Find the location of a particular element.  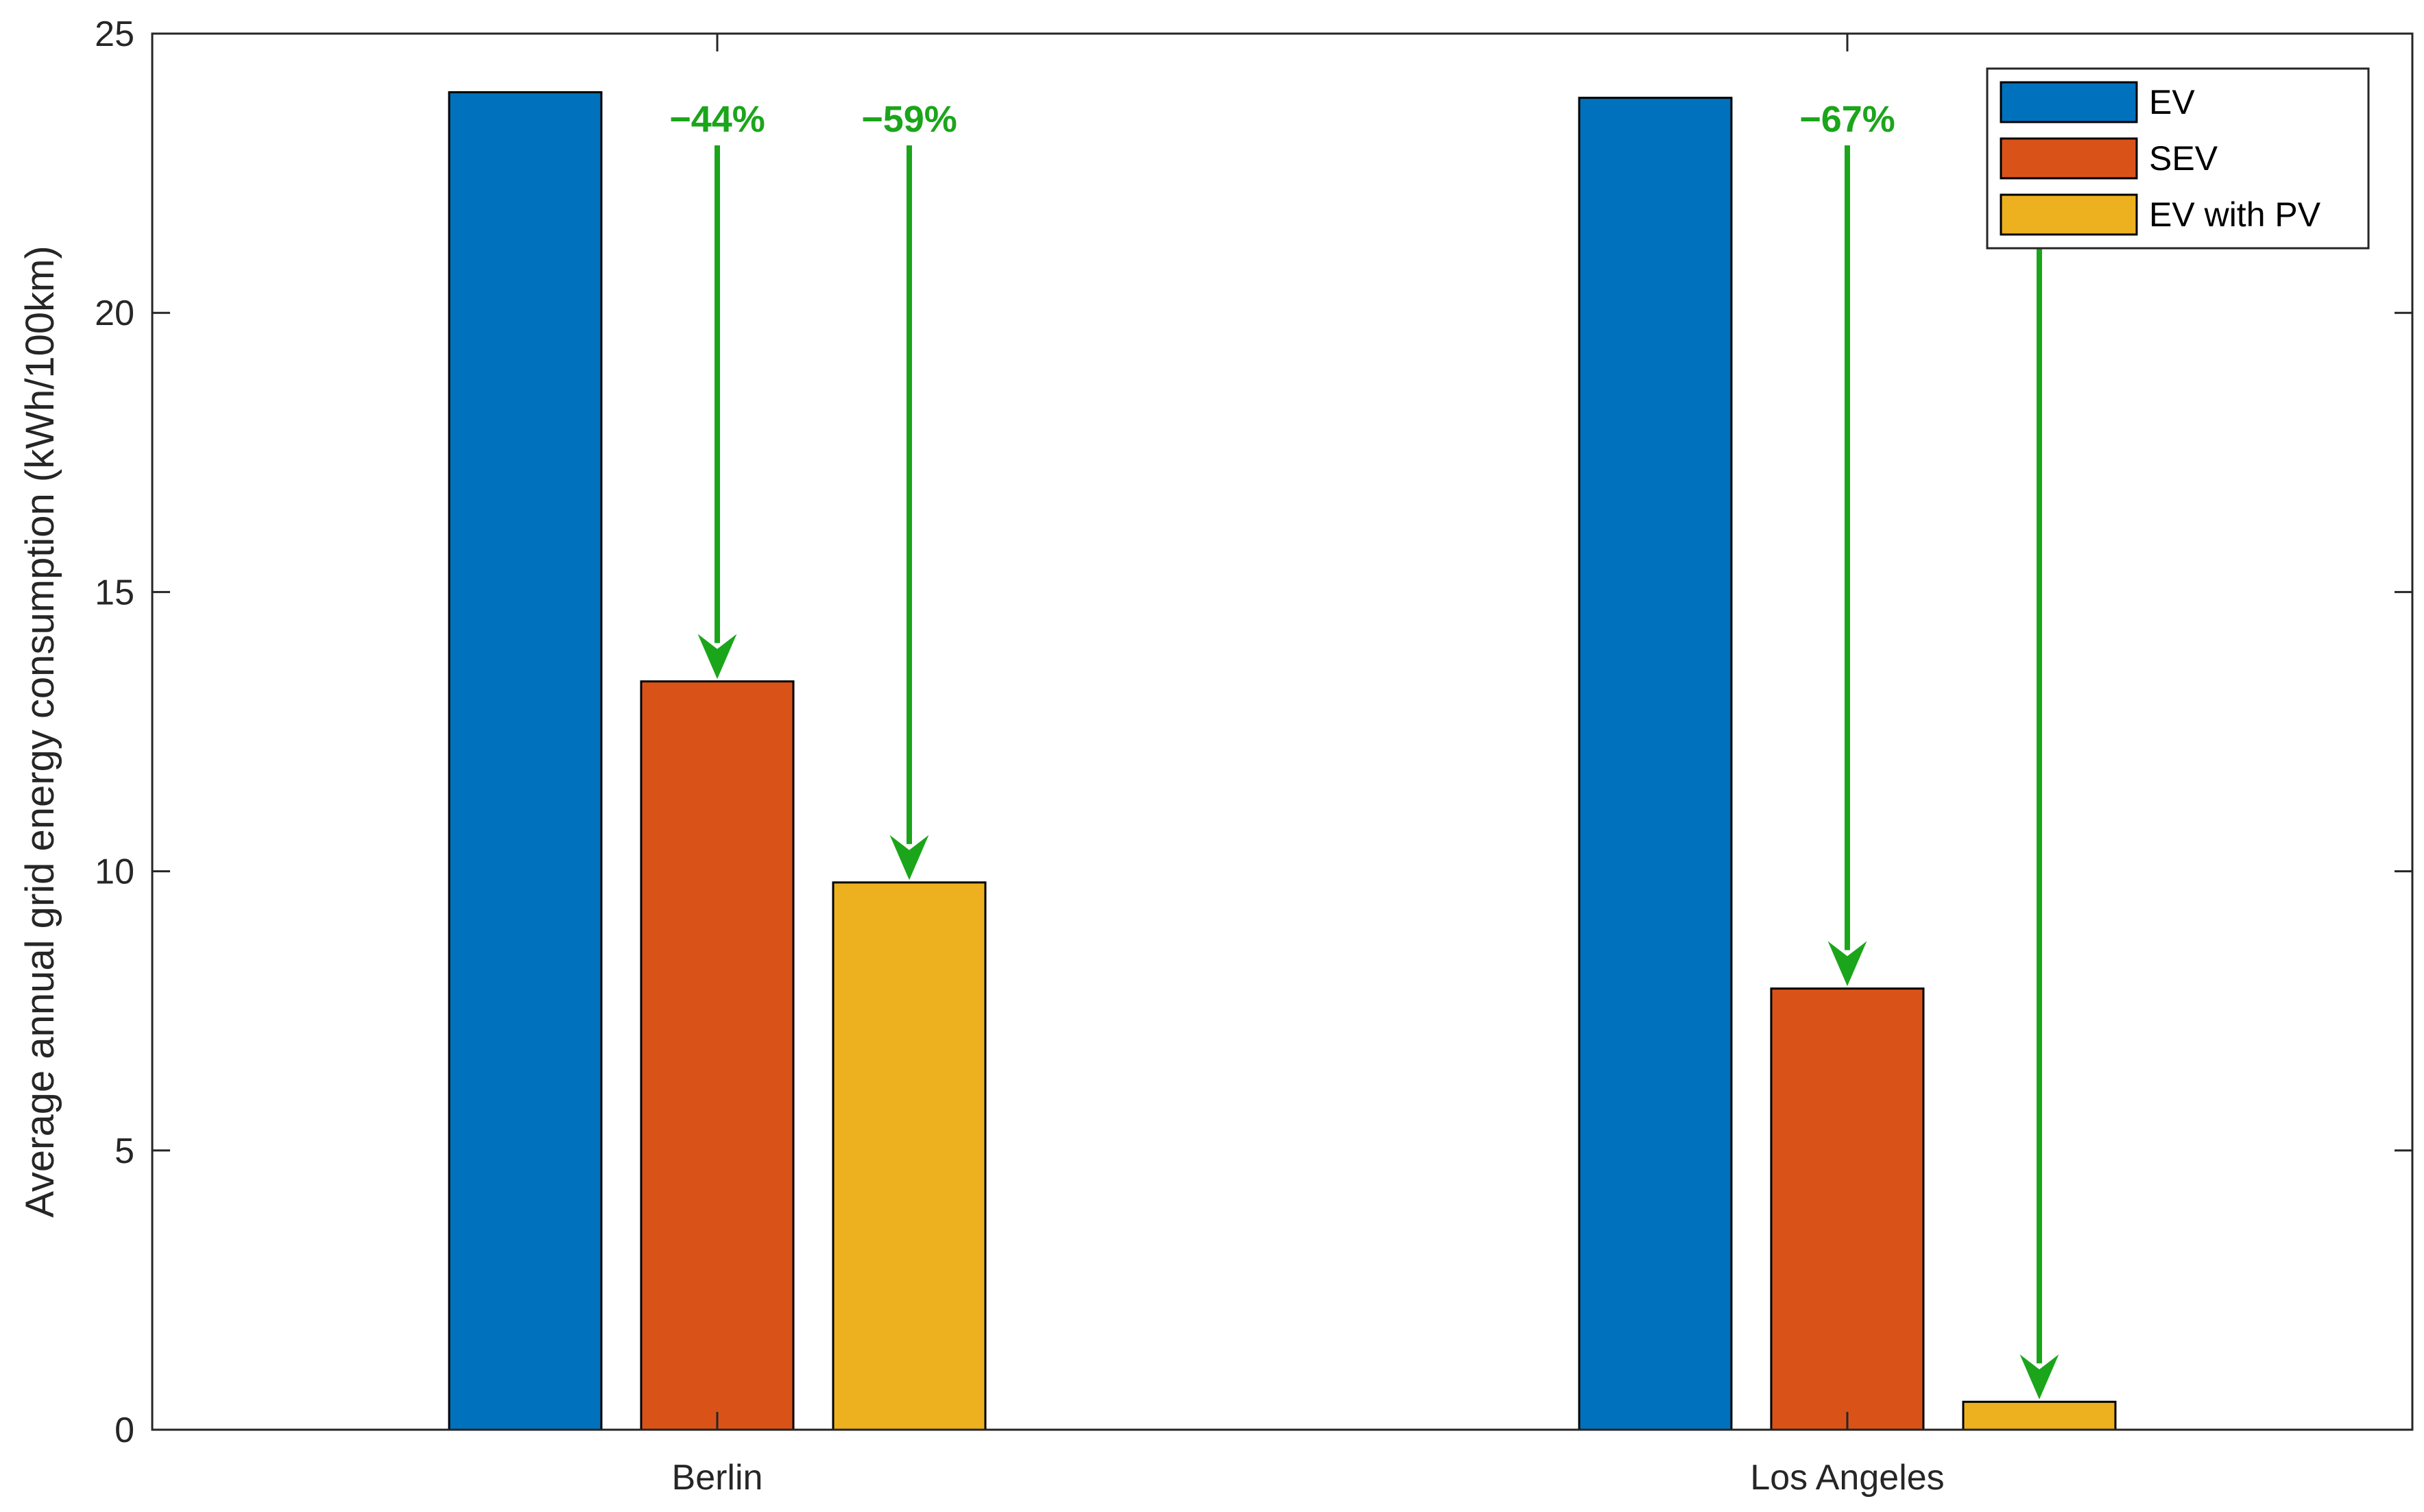

bar-ev-with-pv-los-angeles is located at coordinates (2039, 1415).